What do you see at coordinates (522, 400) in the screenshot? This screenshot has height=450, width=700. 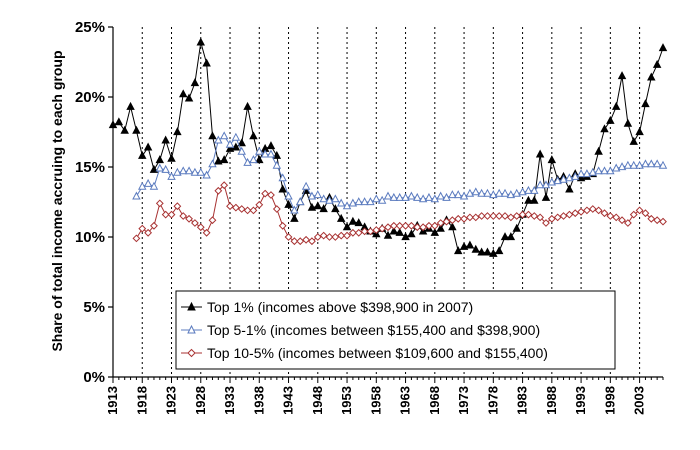 I see `x-tick-label: 1983` at bounding box center [522, 400].